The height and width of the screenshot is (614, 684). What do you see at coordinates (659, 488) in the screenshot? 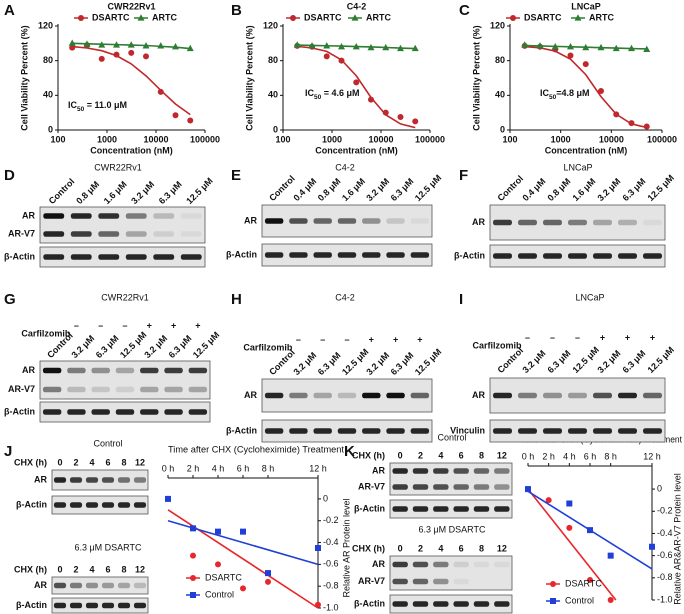
I see `y-tick-label: 0` at bounding box center [659, 488].